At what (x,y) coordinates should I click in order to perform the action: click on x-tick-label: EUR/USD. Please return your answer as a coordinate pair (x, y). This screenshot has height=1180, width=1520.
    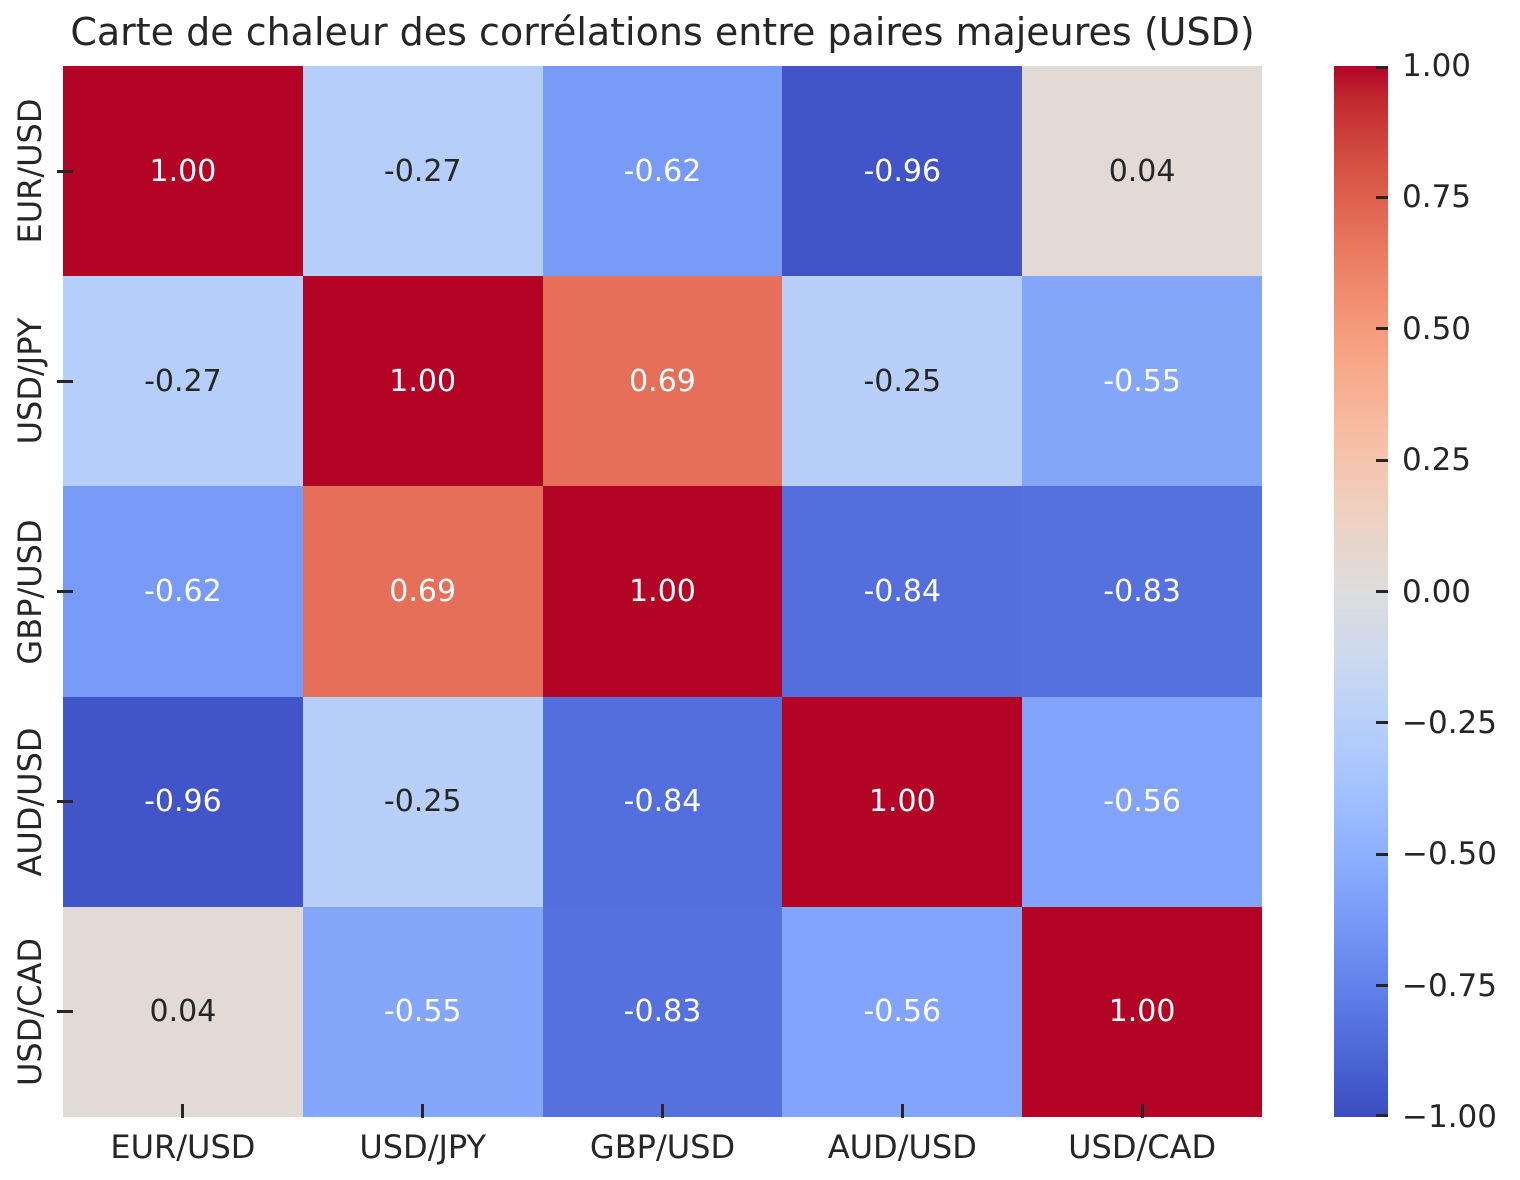
    Looking at the image, I should click on (183, 1147).